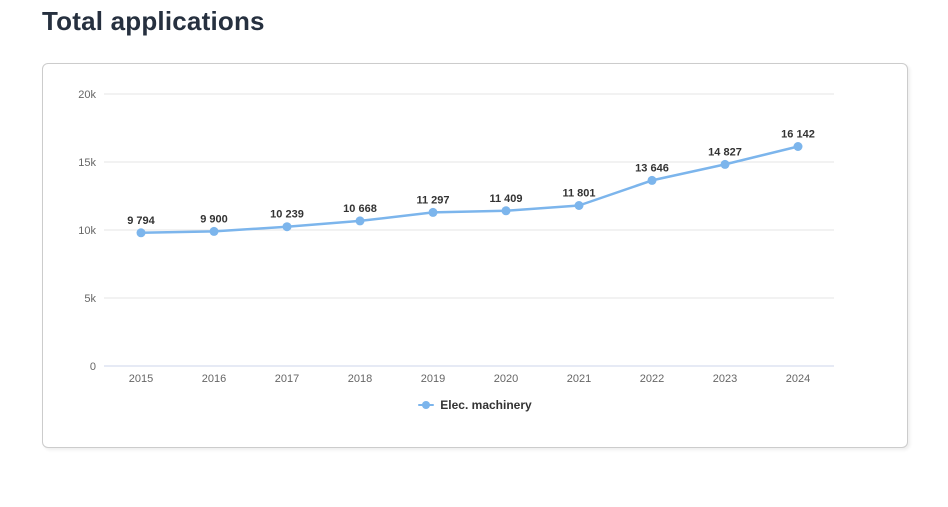  I want to click on y-axis-tick-label: 0, so click(93, 367).